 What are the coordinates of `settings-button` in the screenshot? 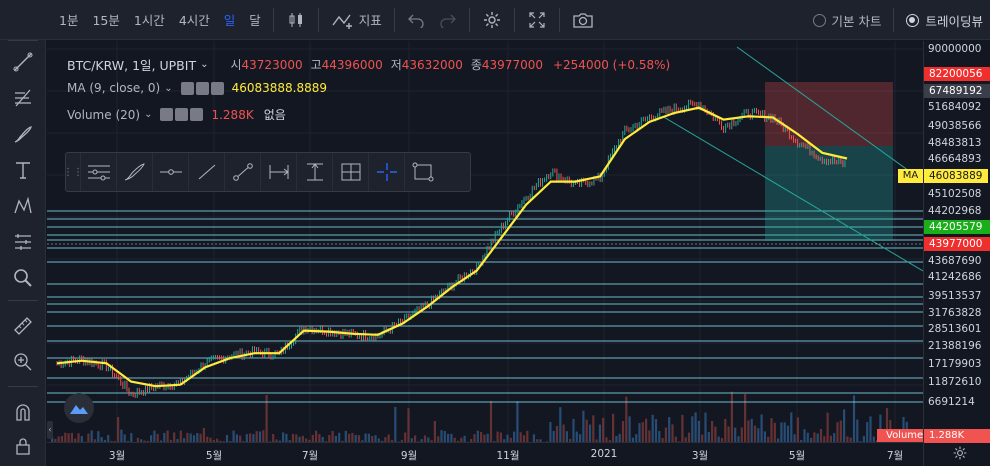 It's located at (492, 20).